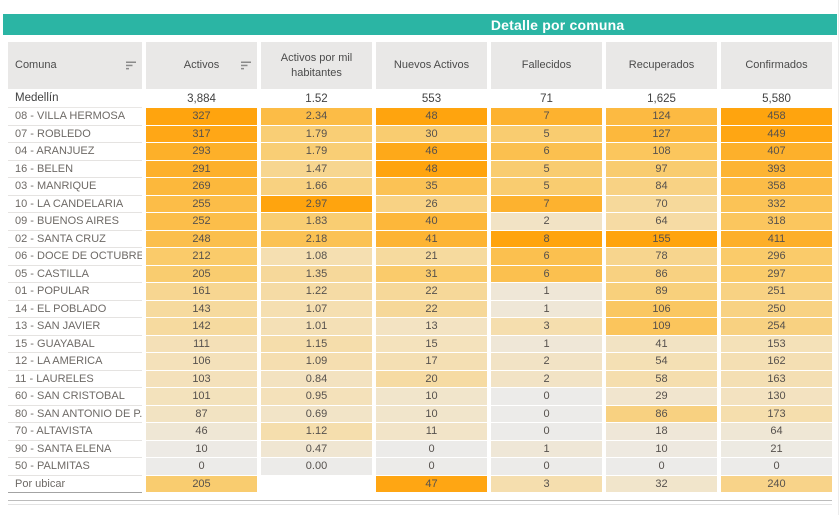 This screenshot has height=529, width=840. What do you see at coordinates (431, 326) in the screenshot?
I see `heat-cell: 13` at bounding box center [431, 326].